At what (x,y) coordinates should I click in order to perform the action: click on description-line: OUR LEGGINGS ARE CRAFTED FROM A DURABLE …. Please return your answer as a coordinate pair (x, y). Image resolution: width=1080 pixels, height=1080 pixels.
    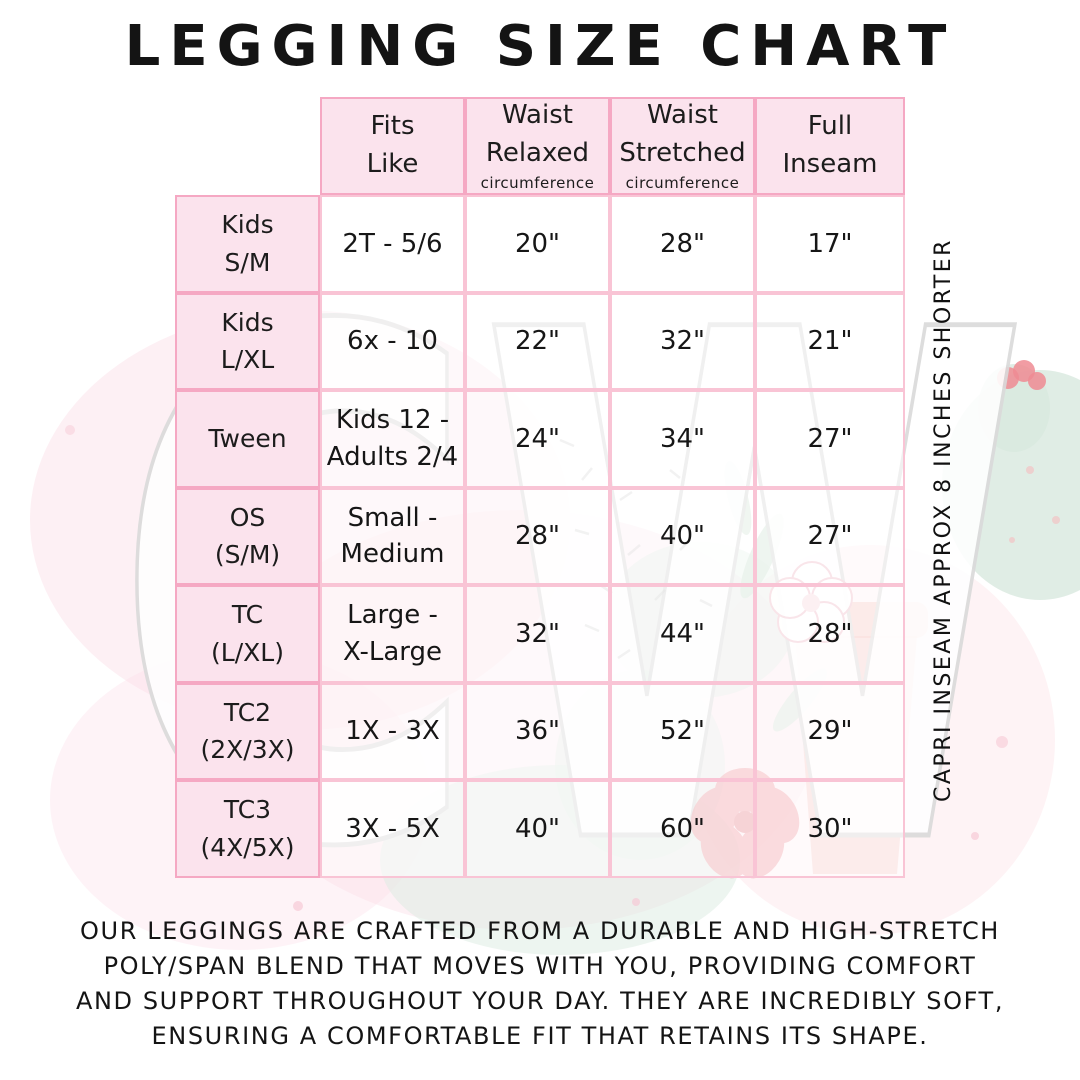
    Looking at the image, I should click on (540, 931).